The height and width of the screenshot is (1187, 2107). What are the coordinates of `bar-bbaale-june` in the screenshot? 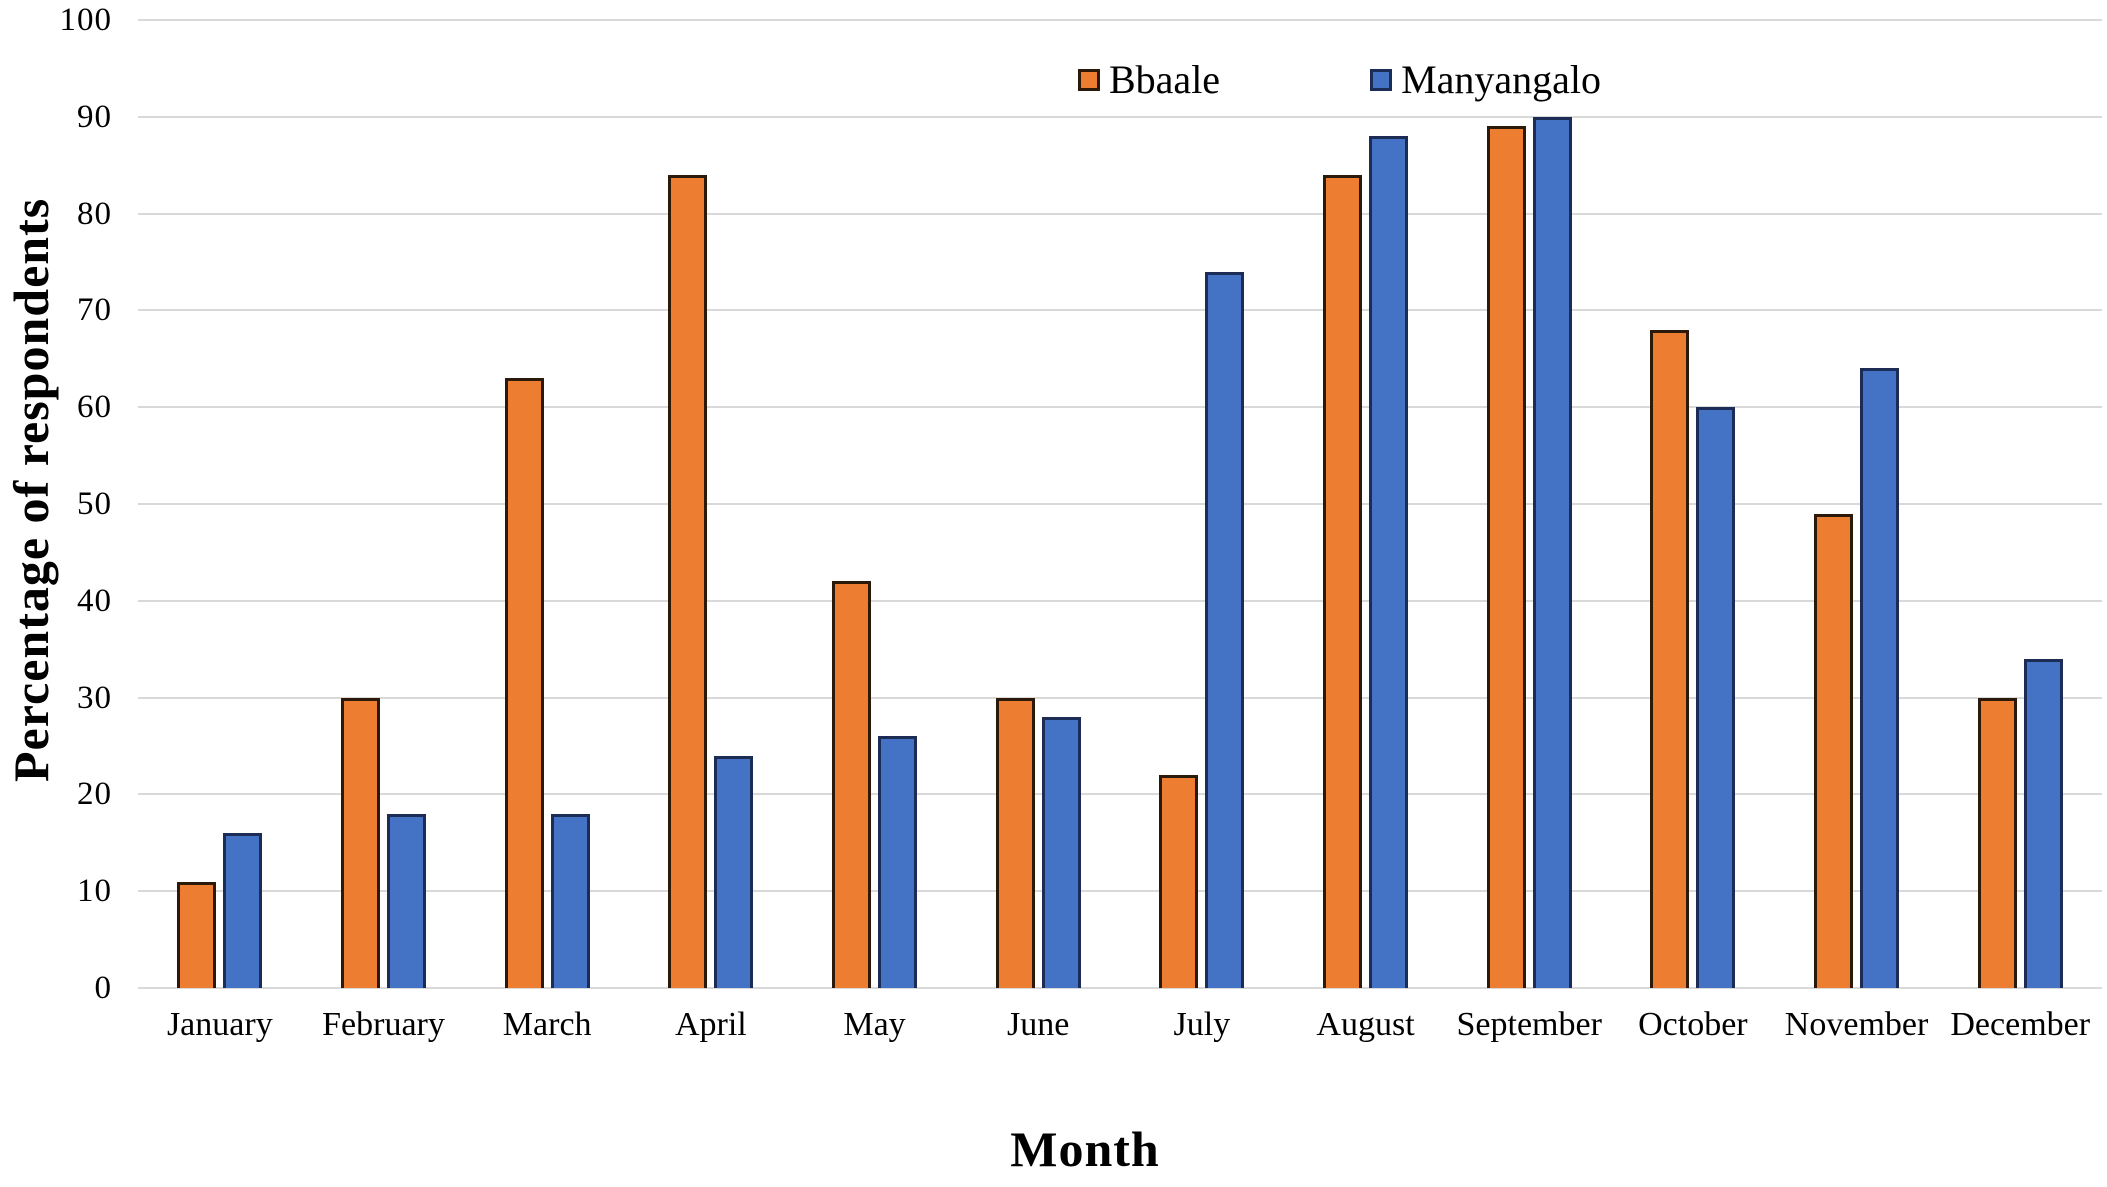 It's located at (1015, 843).